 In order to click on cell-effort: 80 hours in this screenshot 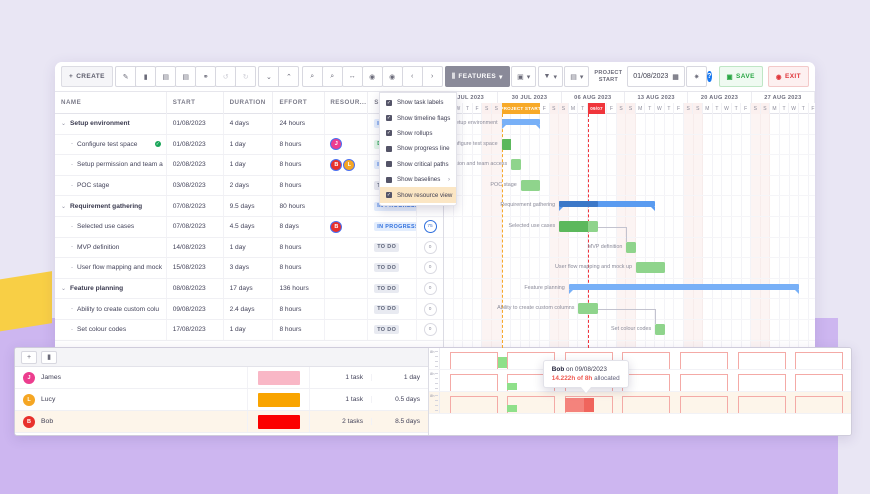, I will do `click(299, 206)`.